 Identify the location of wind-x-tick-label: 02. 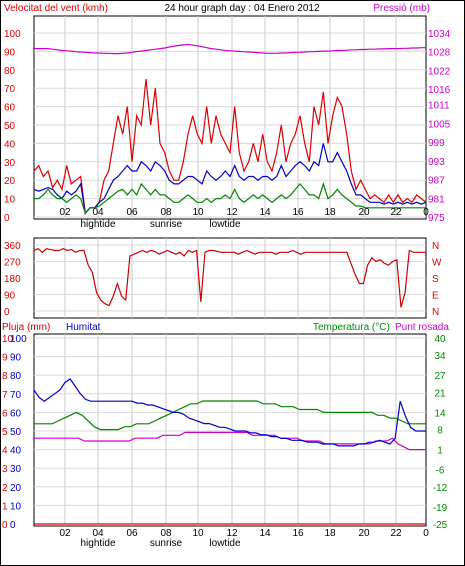
(65, 212).